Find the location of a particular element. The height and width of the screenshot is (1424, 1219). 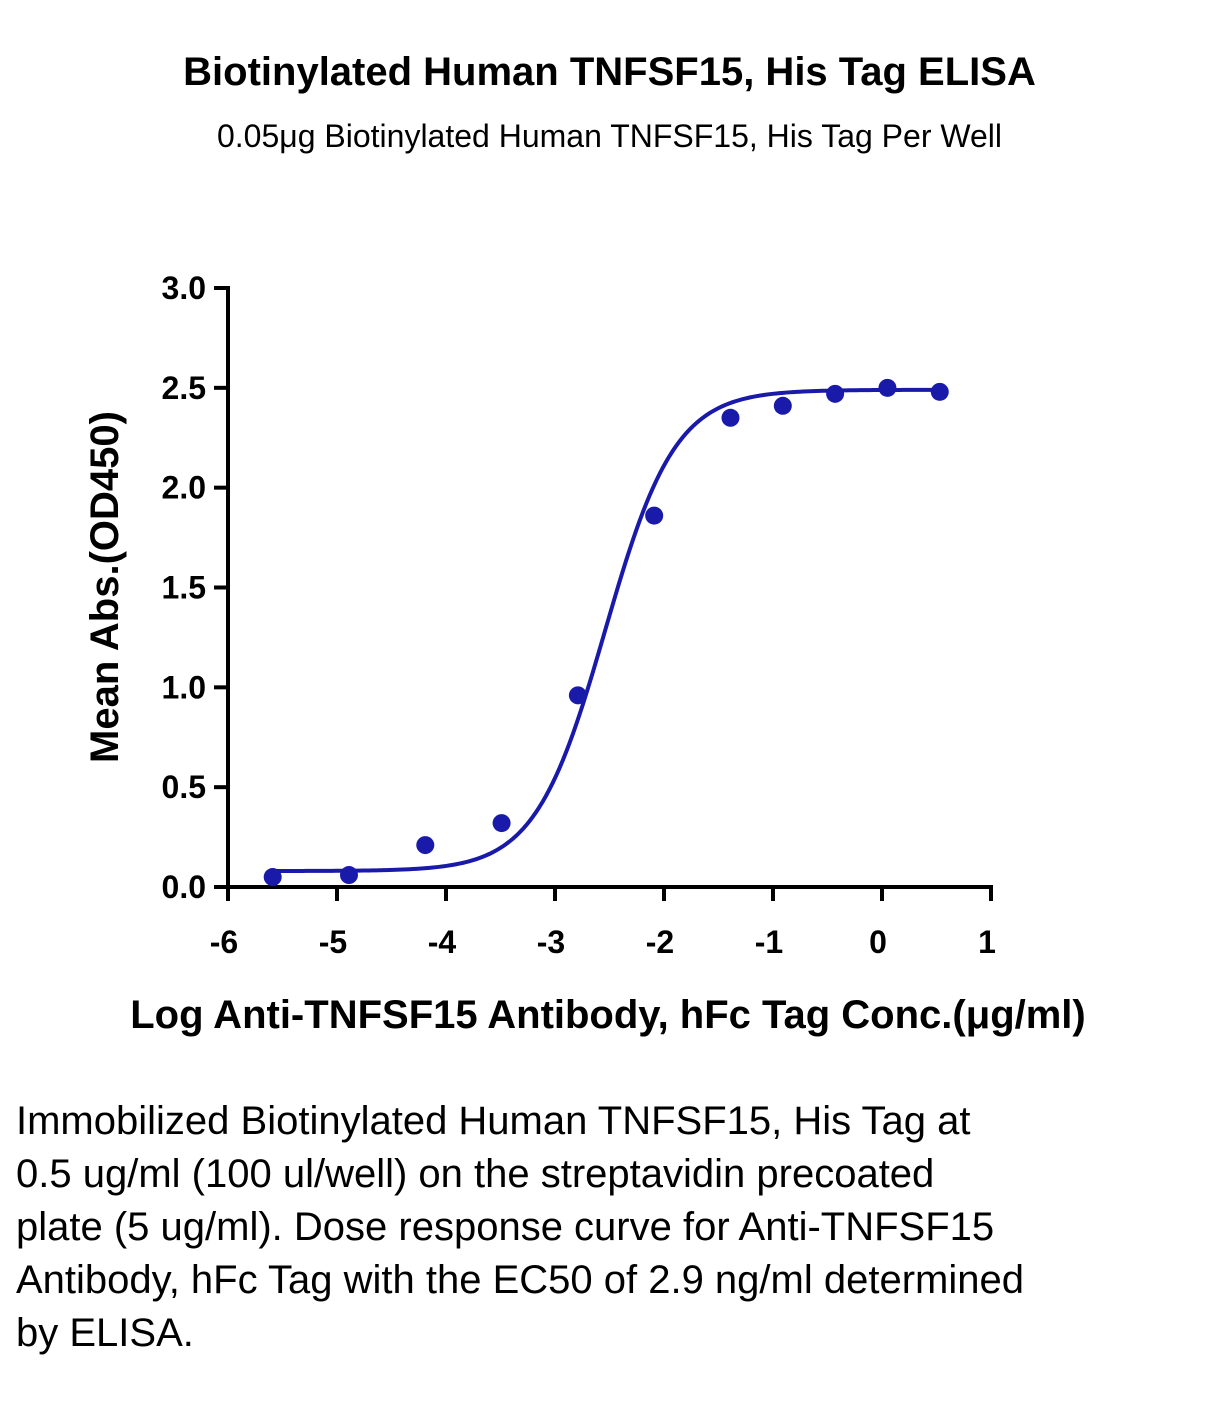

x-tick-label: -5 is located at coordinates (333, 942).